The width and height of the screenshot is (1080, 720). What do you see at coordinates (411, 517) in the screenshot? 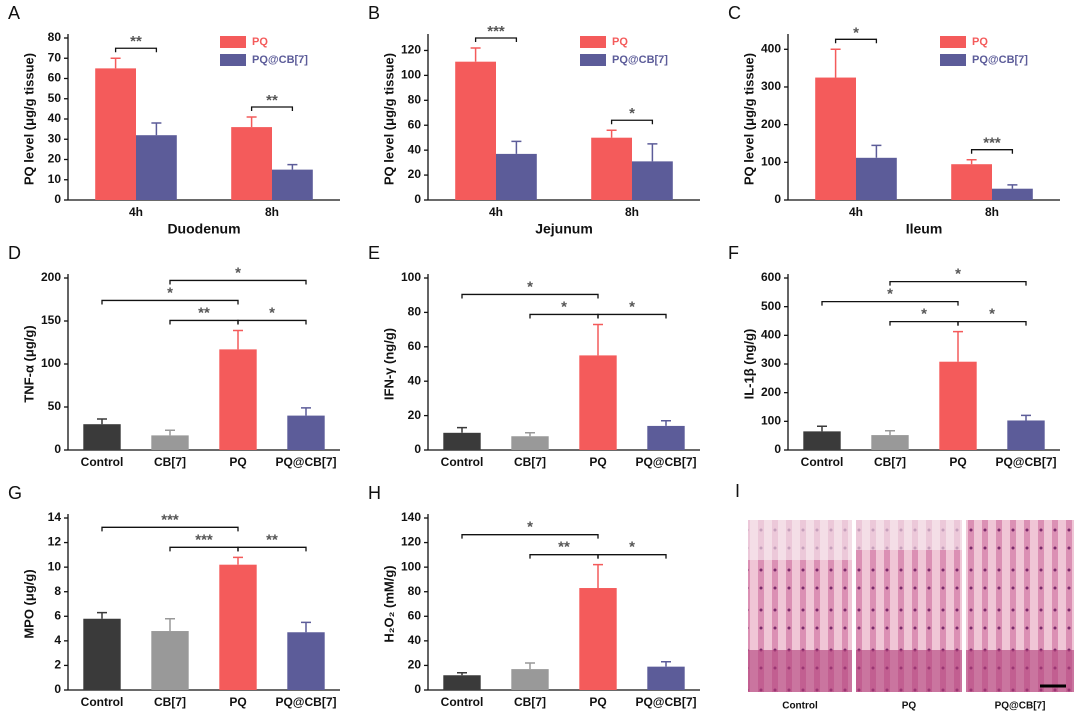
I see `y-tick-label: 140` at bounding box center [411, 517].